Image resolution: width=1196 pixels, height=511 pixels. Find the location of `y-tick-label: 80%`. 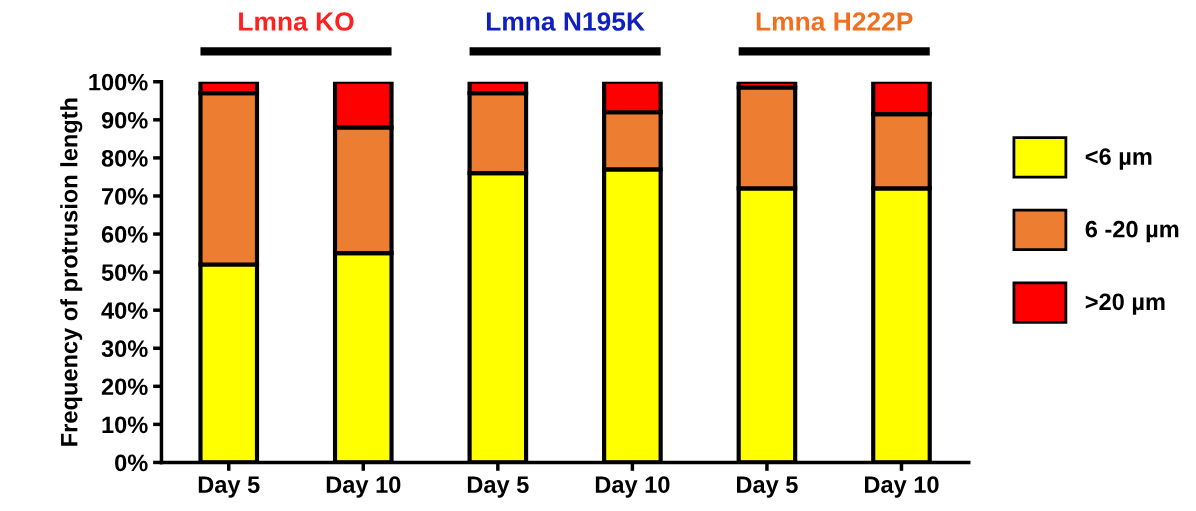

y-tick-label: 80% is located at coordinates (124, 158).